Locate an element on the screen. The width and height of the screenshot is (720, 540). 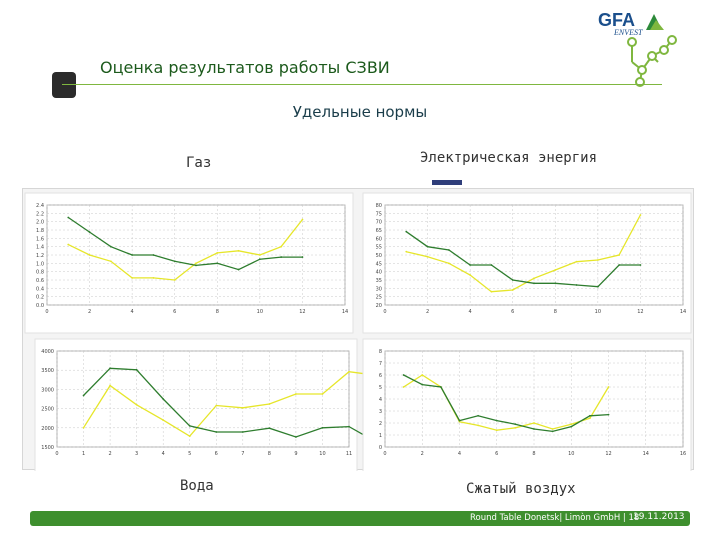
air-xtick-label: 2 is located at coordinates (422, 454).